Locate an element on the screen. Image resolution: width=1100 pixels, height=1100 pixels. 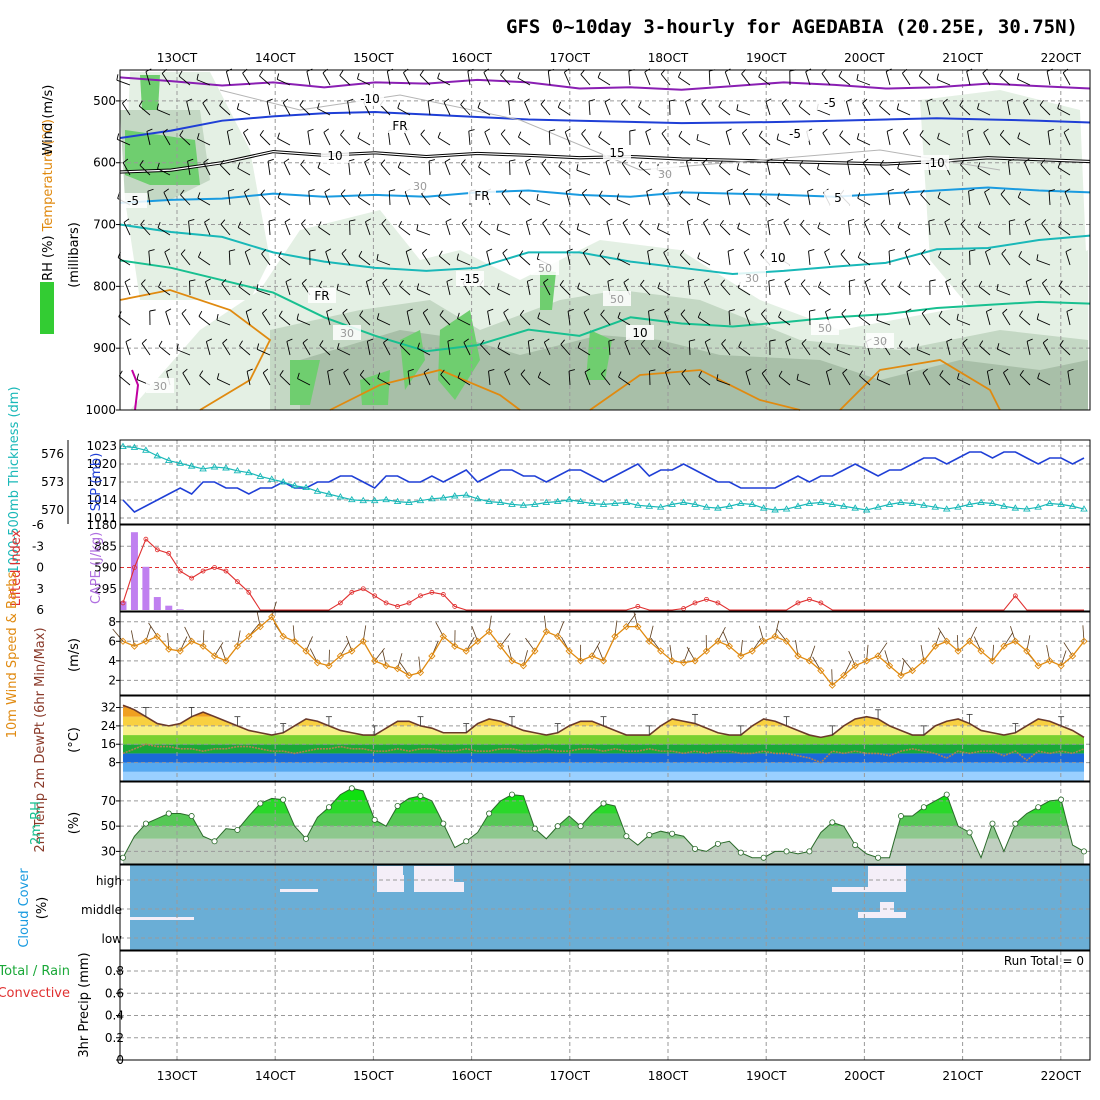
slp-ylabel: SLP (mb) is located at coordinates (96, 482).